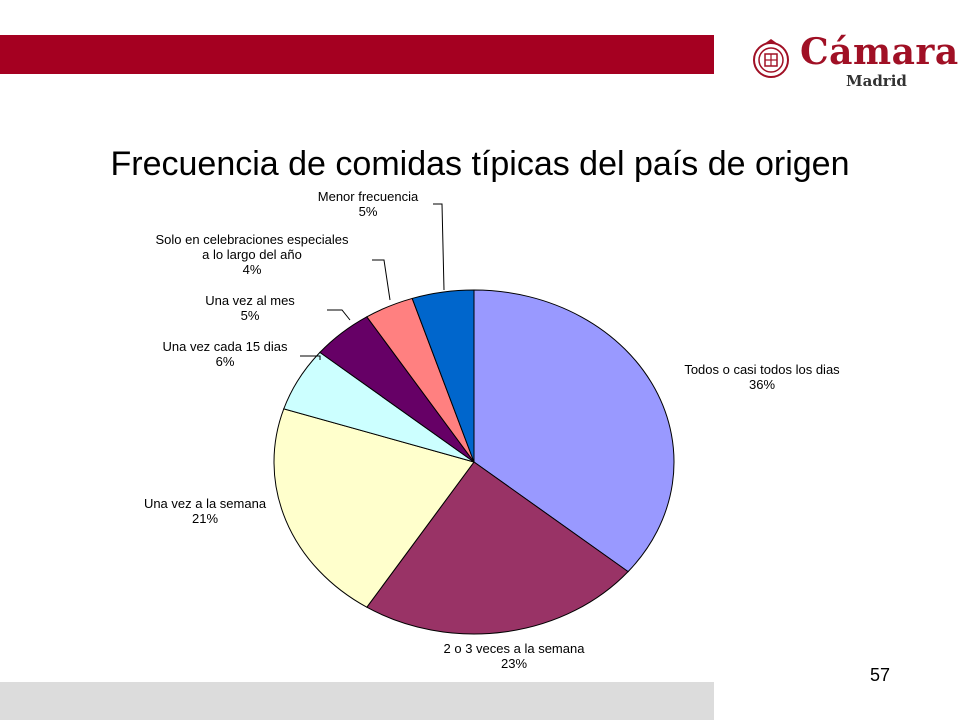 The image size is (960, 720). What do you see at coordinates (762, 369) in the screenshot?
I see `slice-category-label: Todos o casi todos los dias` at bounding box center [762, 369].